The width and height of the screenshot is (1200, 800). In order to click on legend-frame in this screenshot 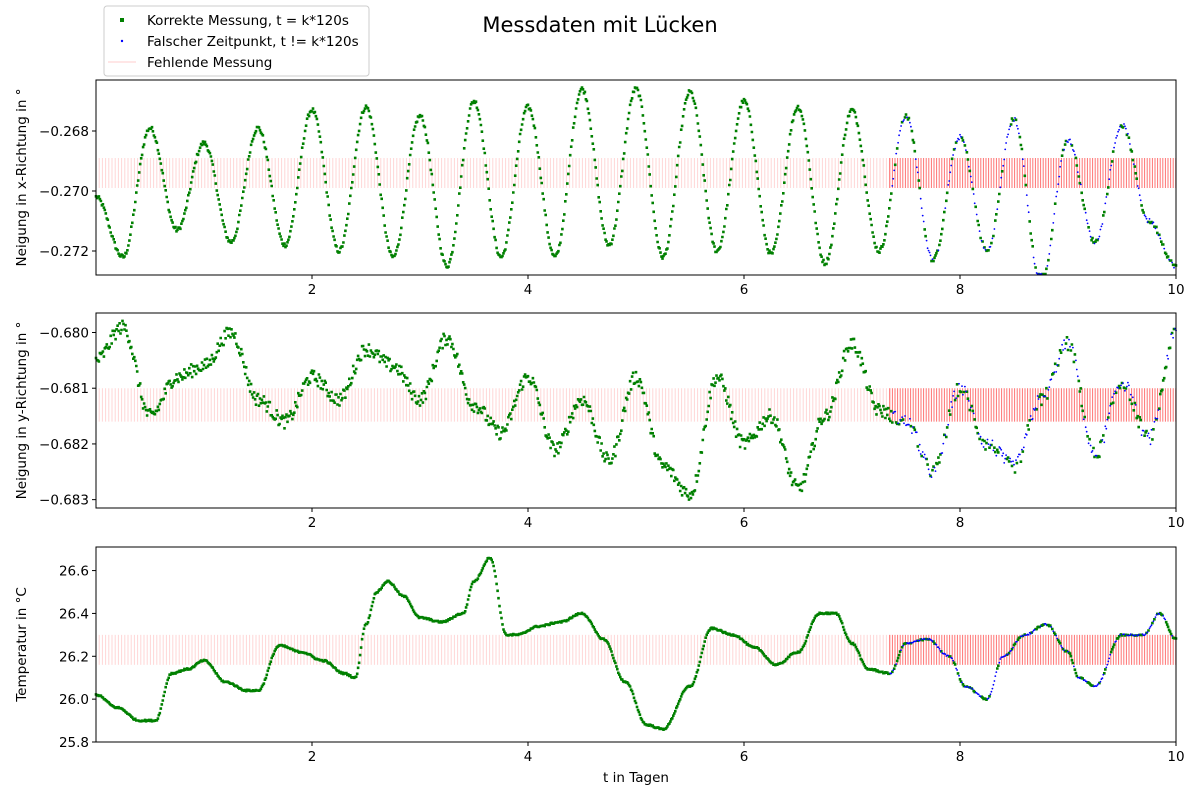, I will do `click(236, 41)`.